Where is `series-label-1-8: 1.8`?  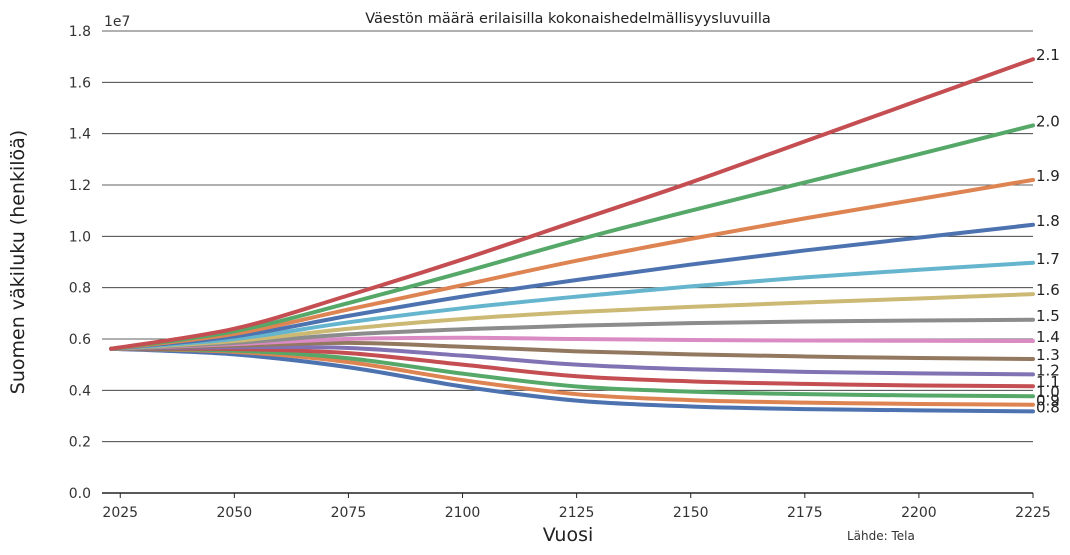
series-label-1-8: 1.8 is located at coordinates (1048, 221).